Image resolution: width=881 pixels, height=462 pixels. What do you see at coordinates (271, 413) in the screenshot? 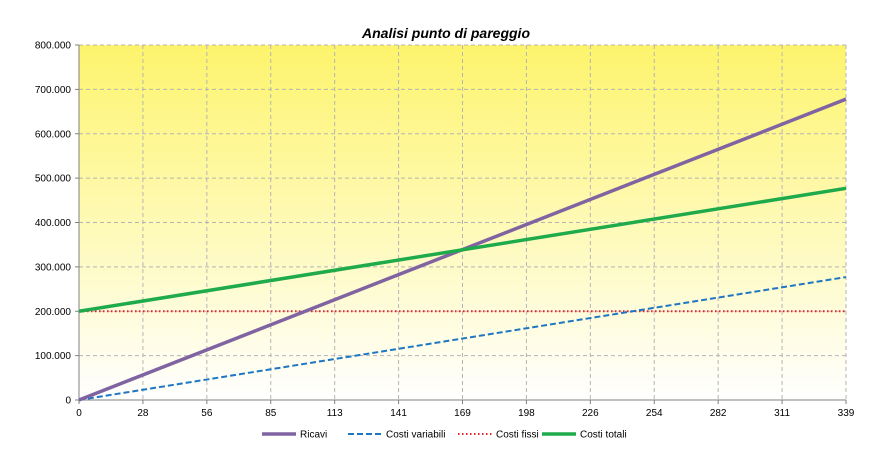
I see `x-tick-label: 85` at bounding box center [271, 413].